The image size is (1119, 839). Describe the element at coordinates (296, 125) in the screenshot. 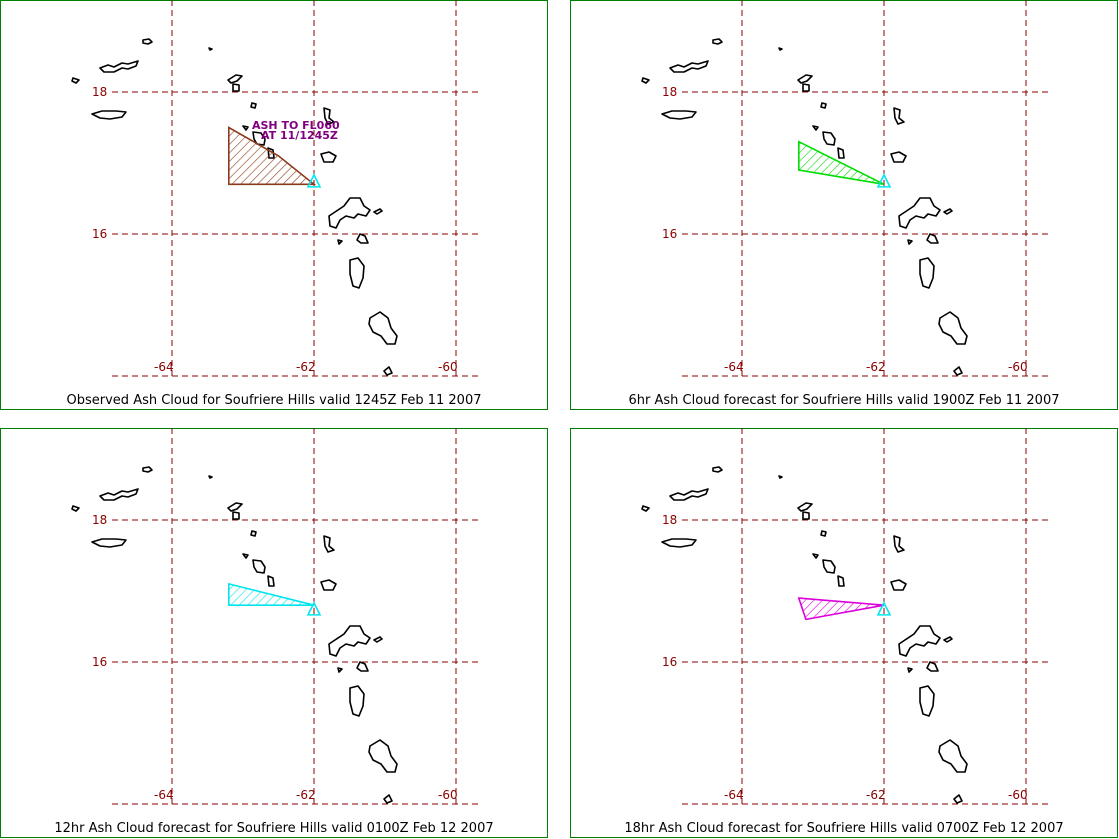

I see `ash-annotation: ASH TO FL060` at that location.